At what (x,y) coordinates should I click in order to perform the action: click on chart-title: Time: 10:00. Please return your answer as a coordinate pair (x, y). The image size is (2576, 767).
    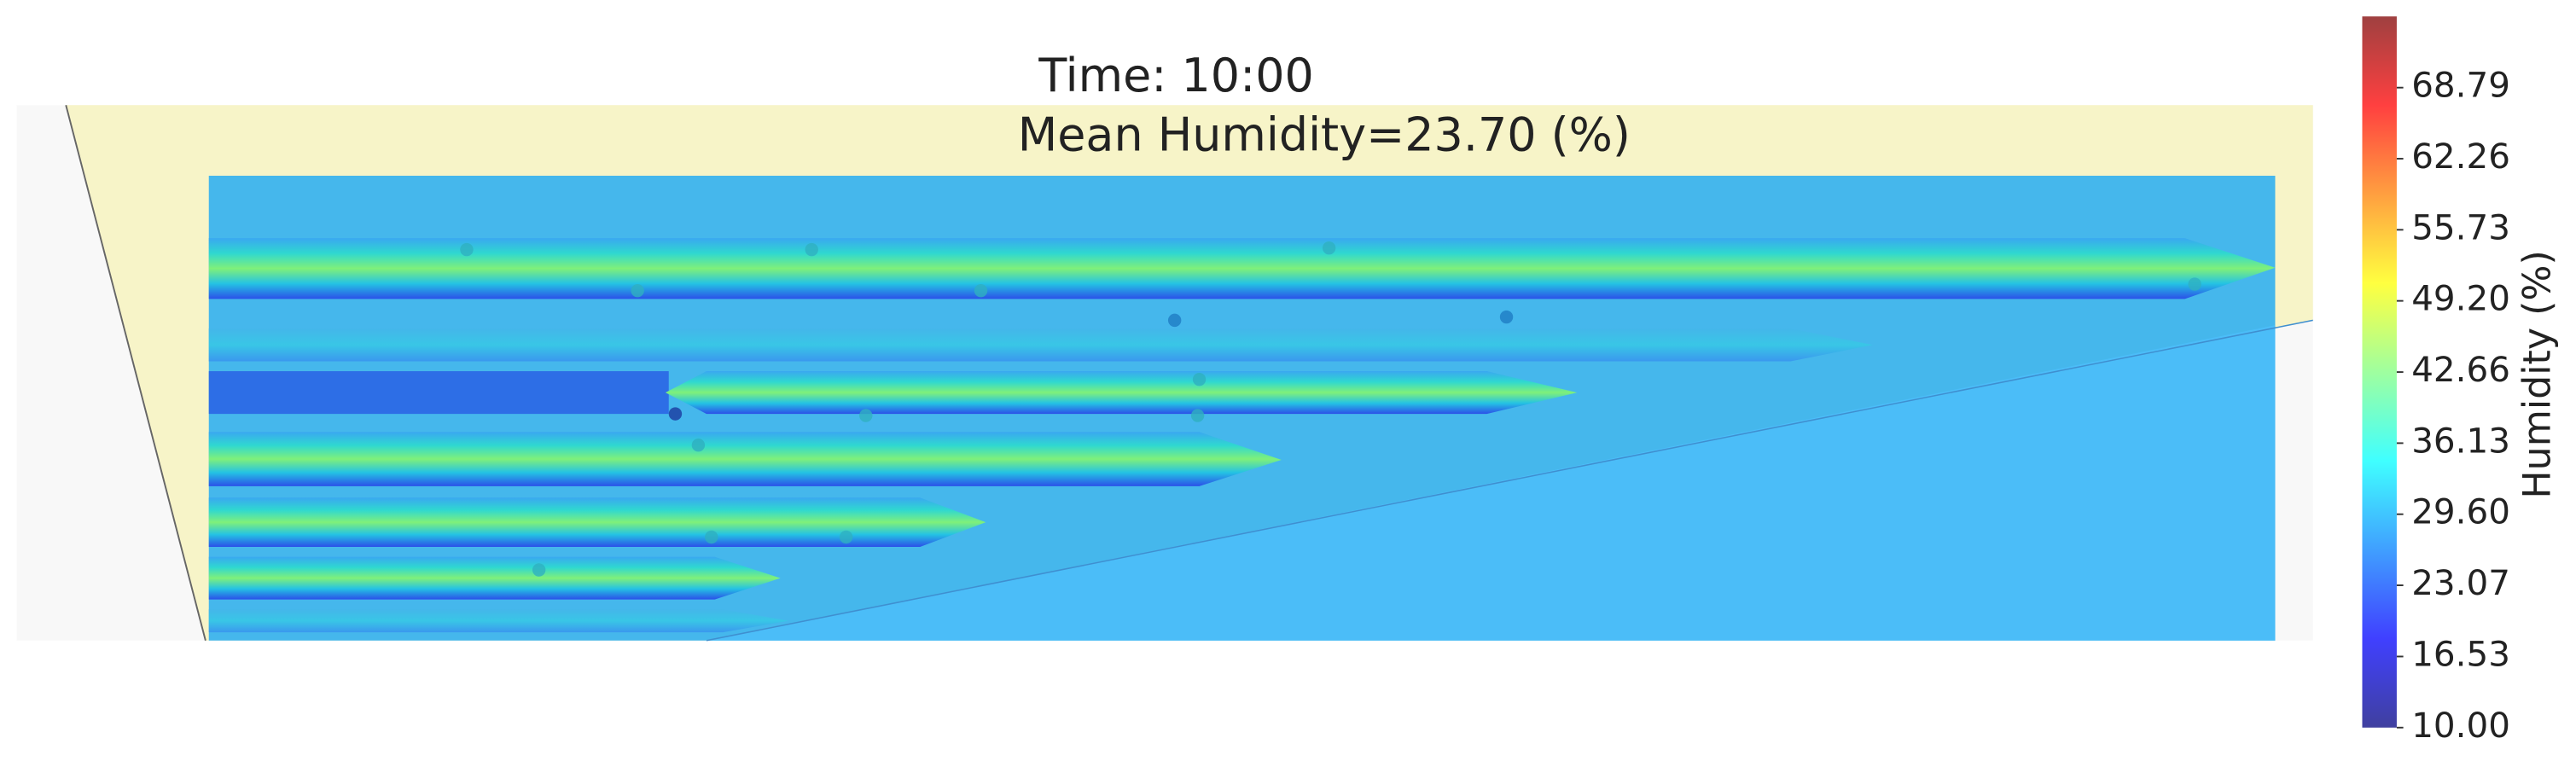
    Looking at the image, I should click on (1176, 75).